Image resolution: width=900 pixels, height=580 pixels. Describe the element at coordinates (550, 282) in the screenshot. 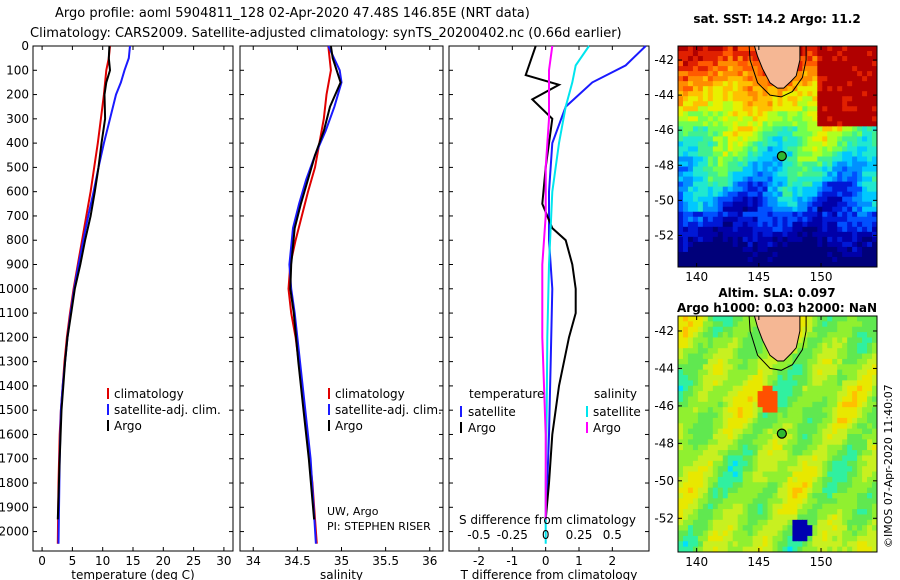

I see `series-line-argo-temperature` at that location.